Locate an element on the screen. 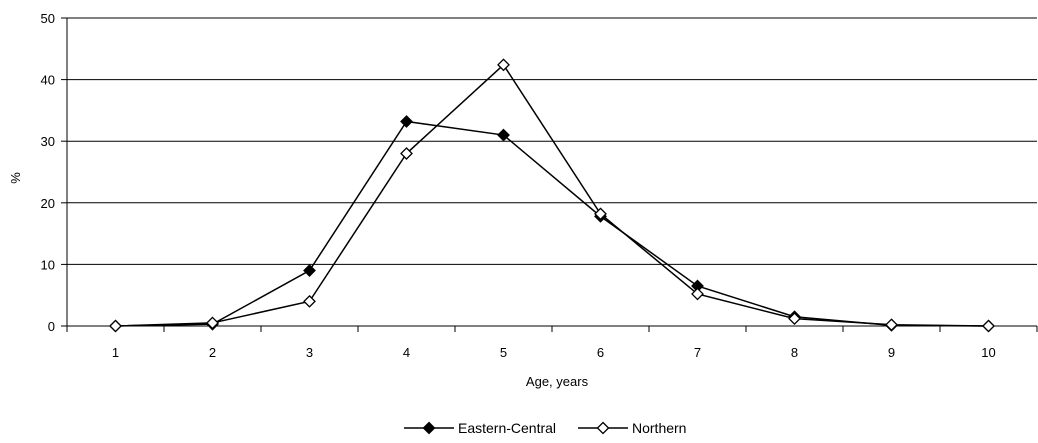 This screenshot has width=1038, height=443. x-tick-label: 7 is located at coordinates (697, 352).